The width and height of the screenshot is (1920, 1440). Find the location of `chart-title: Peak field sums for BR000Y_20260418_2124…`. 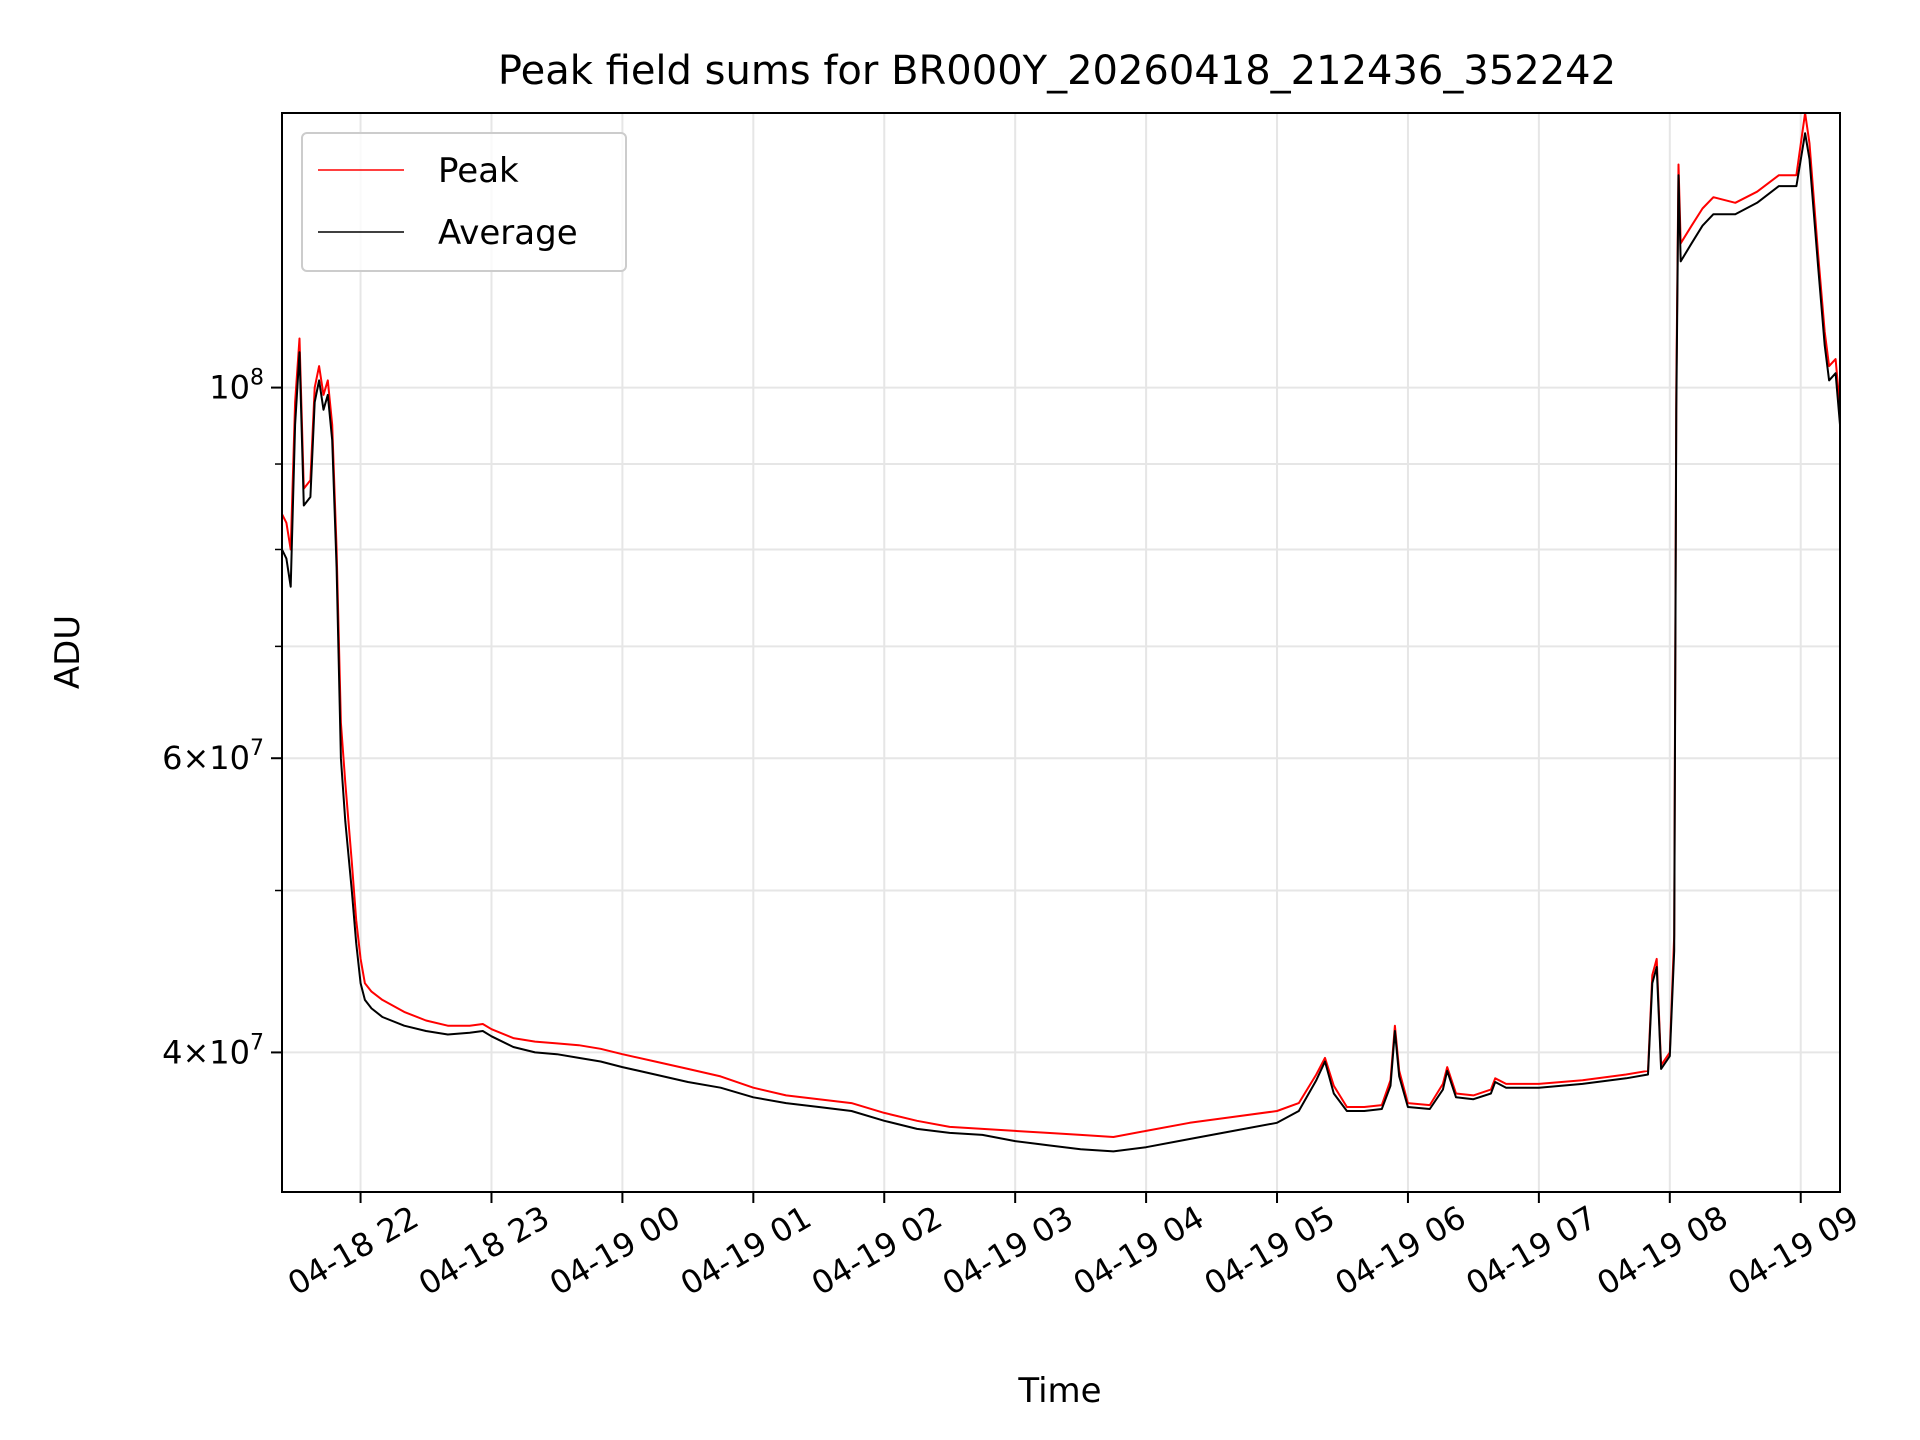

chart-title: Peak field sums for BR000Y_20260418_2124… is located at coordinates (1057, 71).